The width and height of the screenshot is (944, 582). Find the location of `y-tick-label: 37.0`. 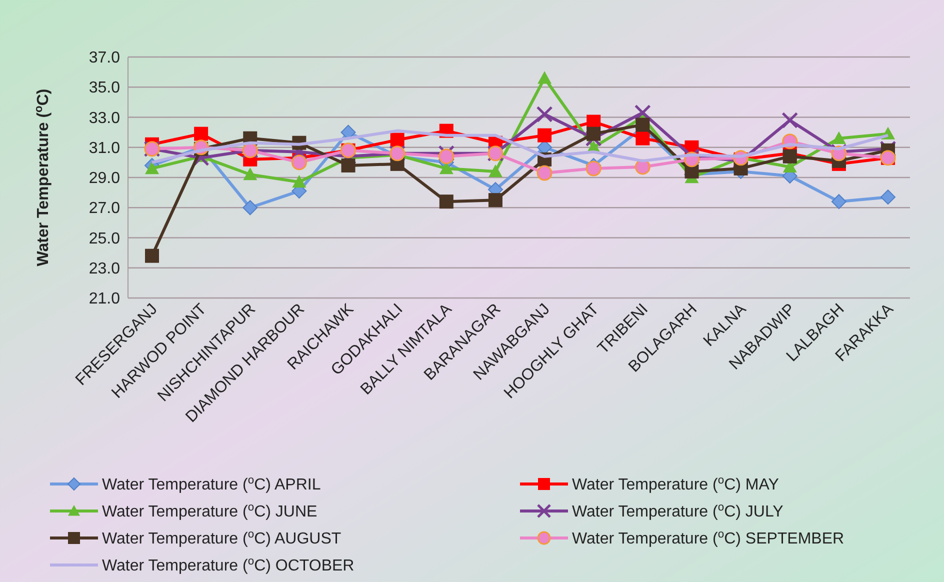

y-tick-label: 37.0 is located at coordinates (104, 58).